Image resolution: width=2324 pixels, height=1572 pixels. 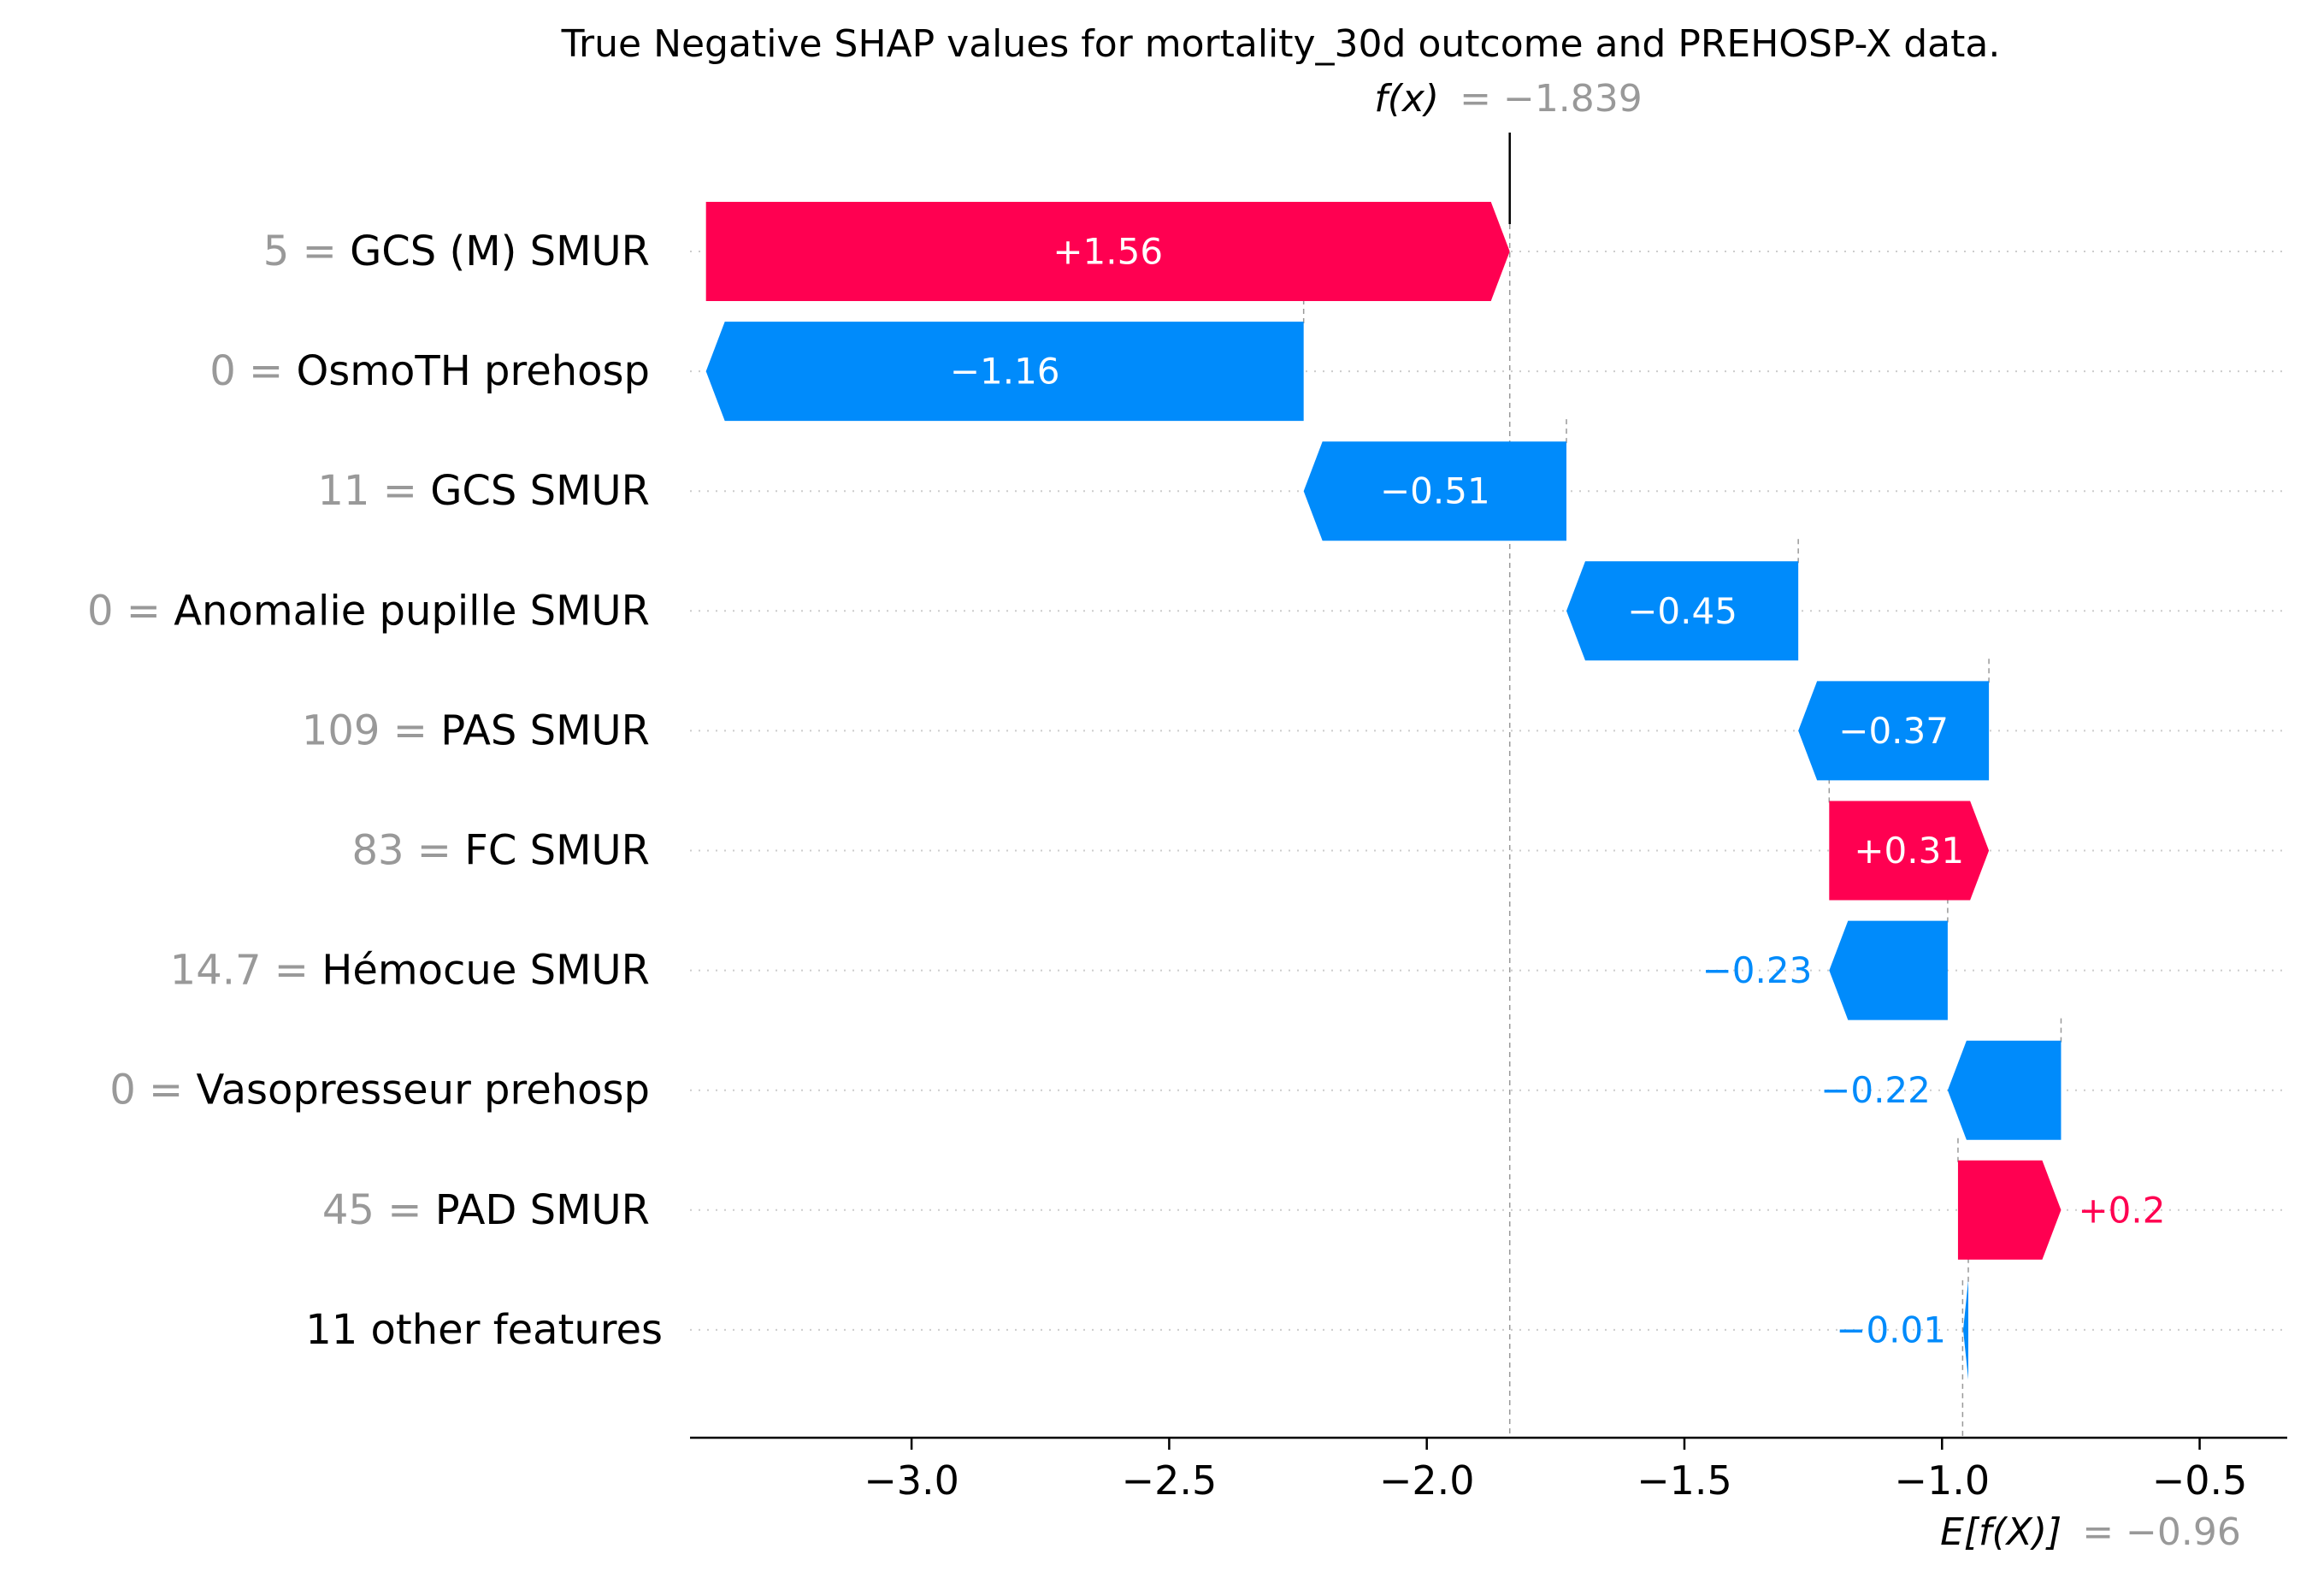 I want to click on efx-annotation: E[f(X)] = −0.96, so click(x=2090, y=1532).